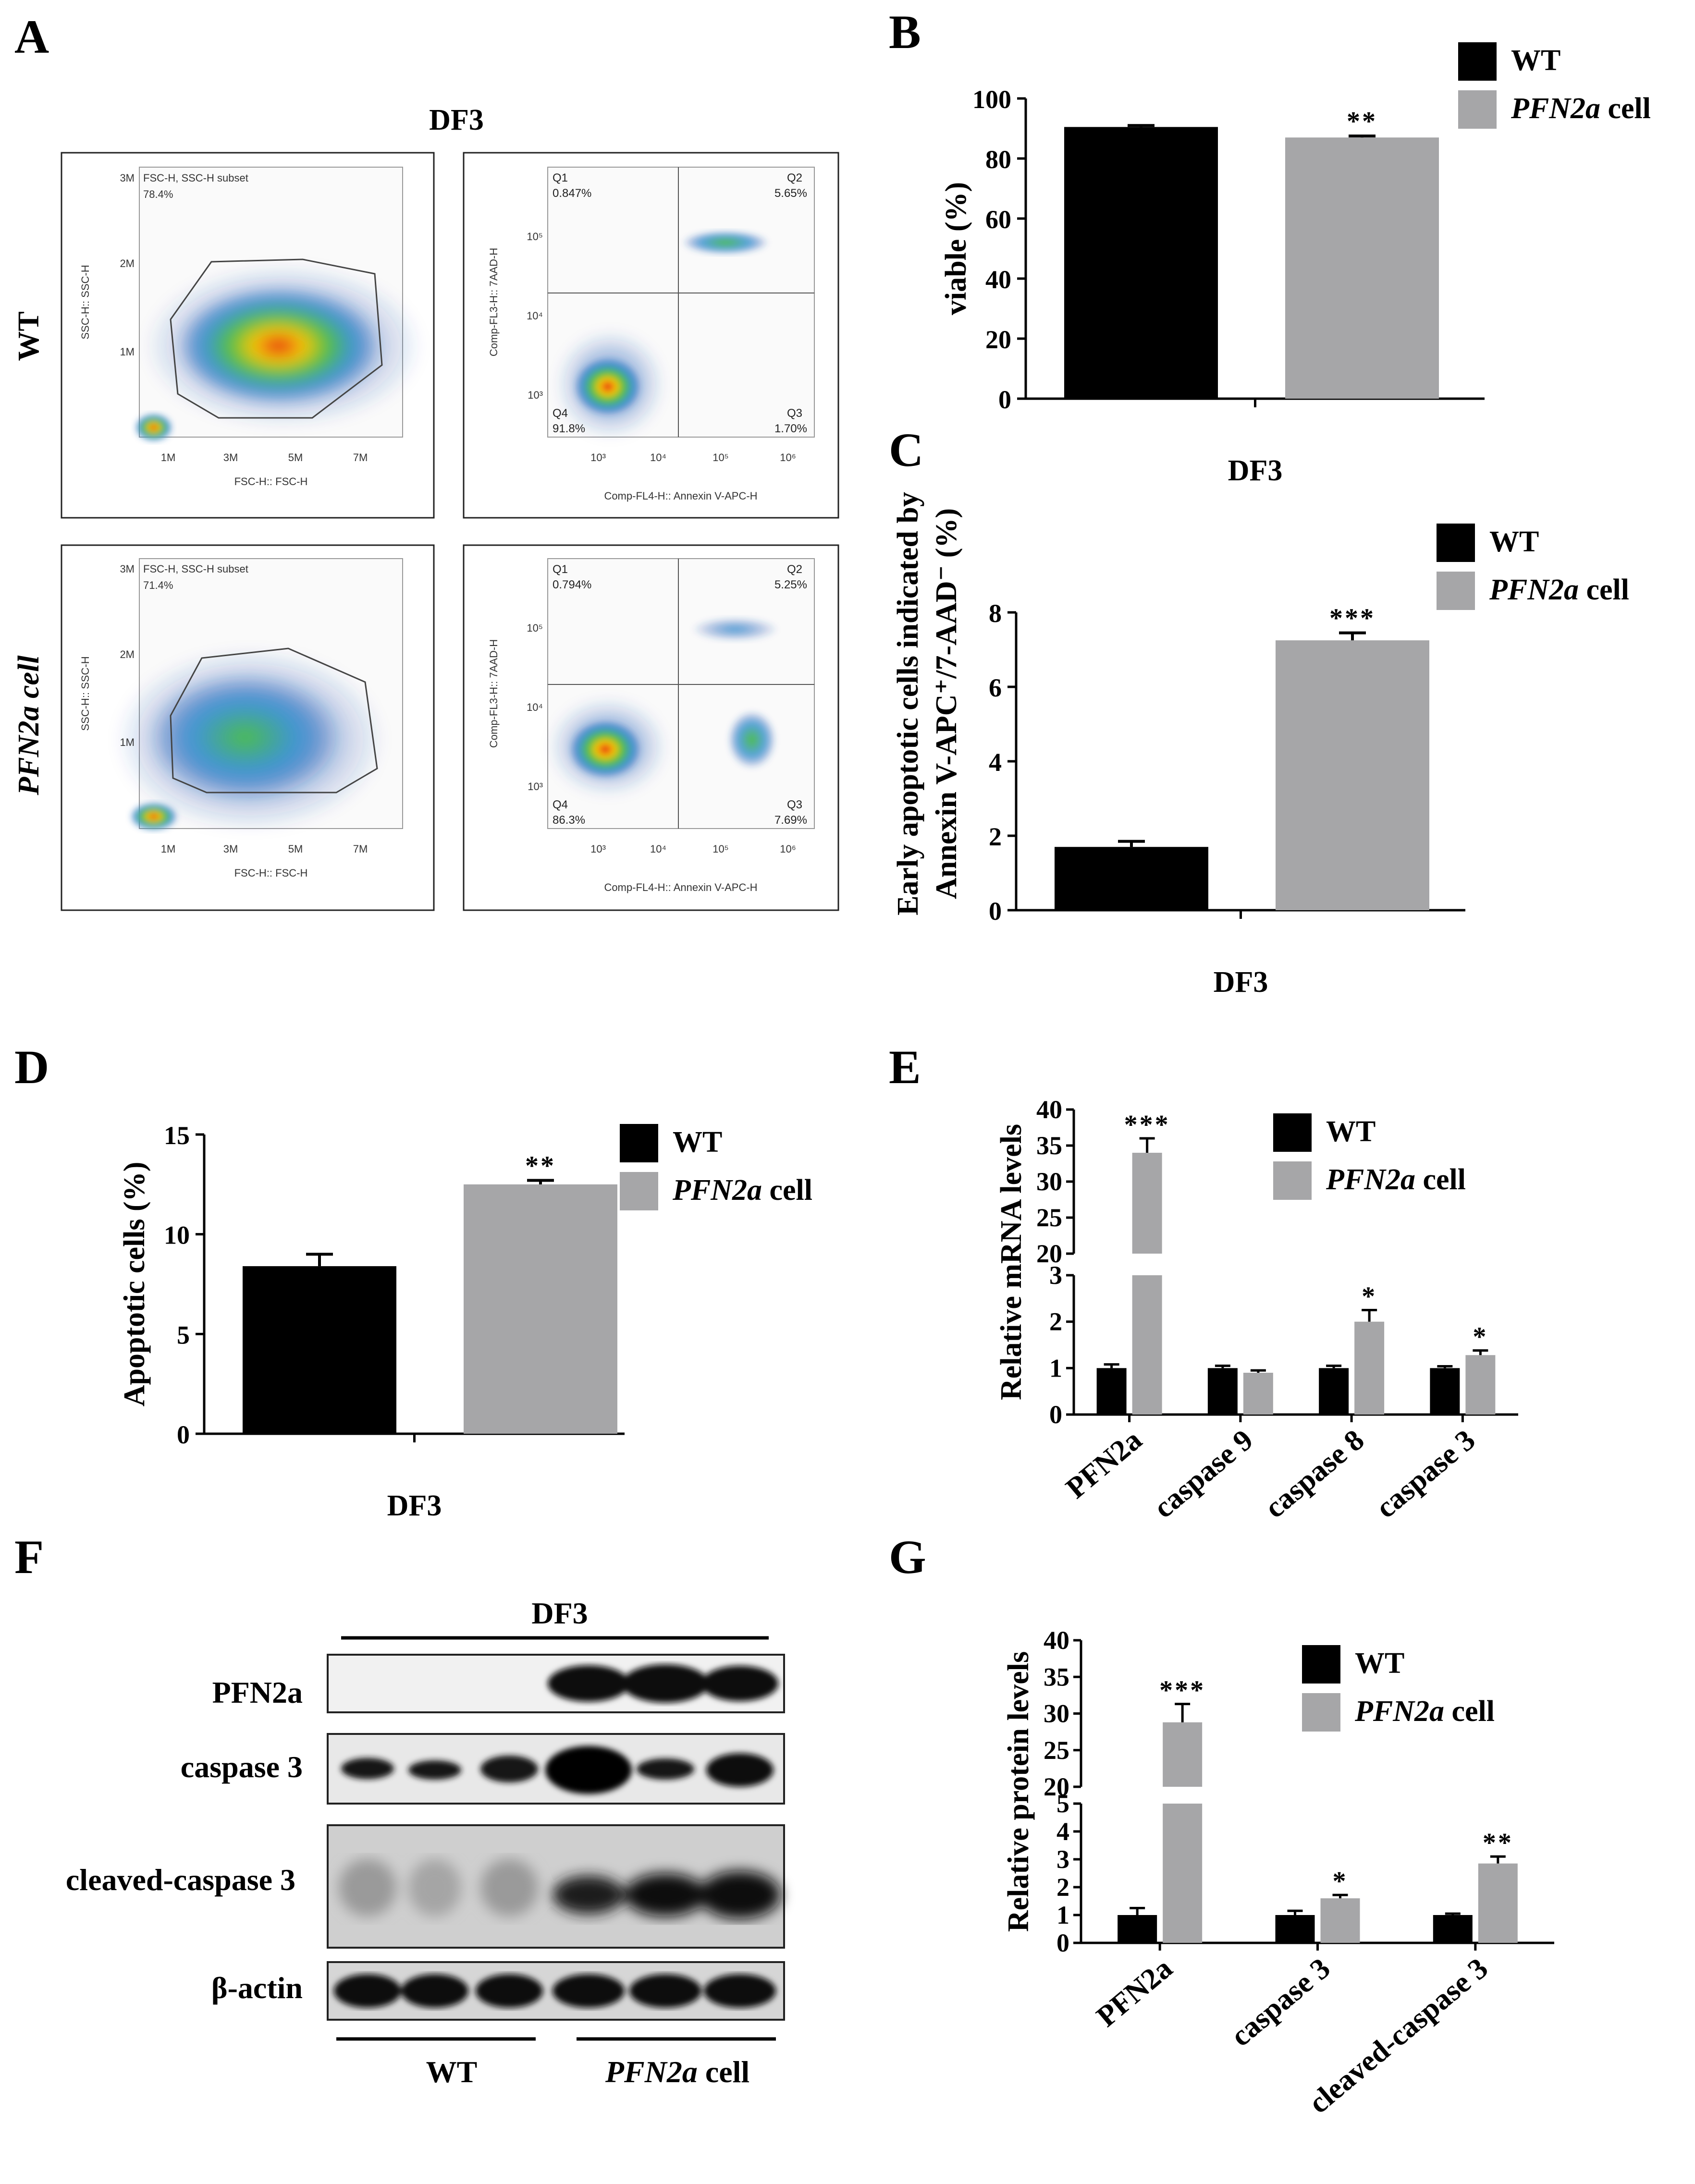  Describe the element at coordinates (680, 887) in the screenshot. I see `quadrant-xlabel: Comp-FL4-H:: Annexin V-APC-H` at that location.